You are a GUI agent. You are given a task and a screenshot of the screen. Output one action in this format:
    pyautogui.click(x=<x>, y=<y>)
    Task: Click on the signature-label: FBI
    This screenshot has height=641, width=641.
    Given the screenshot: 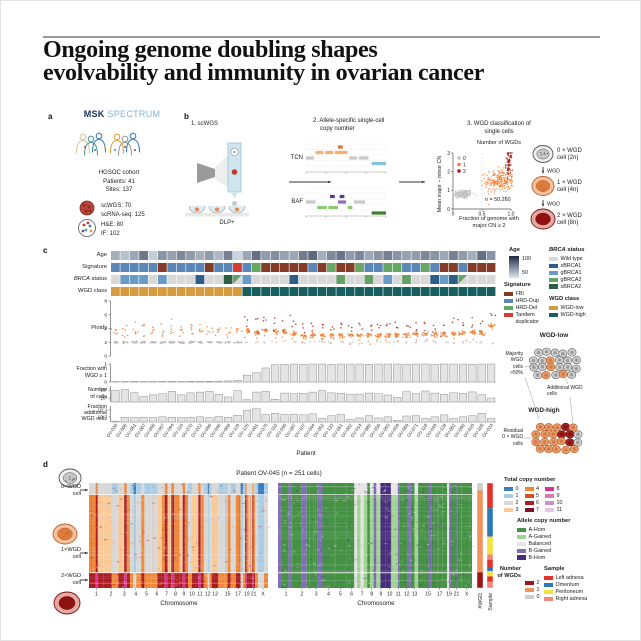 What is the action you would take?
    pyautogui.click(x=519, y=294)
    